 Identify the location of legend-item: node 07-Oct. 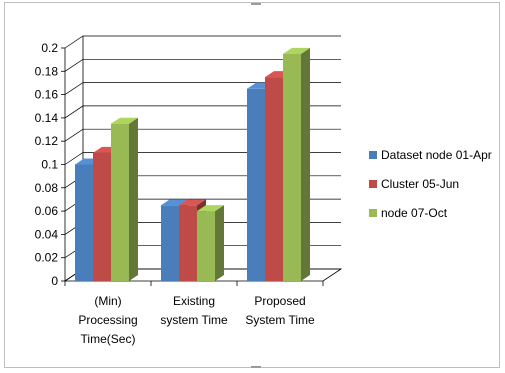
(408, 213).